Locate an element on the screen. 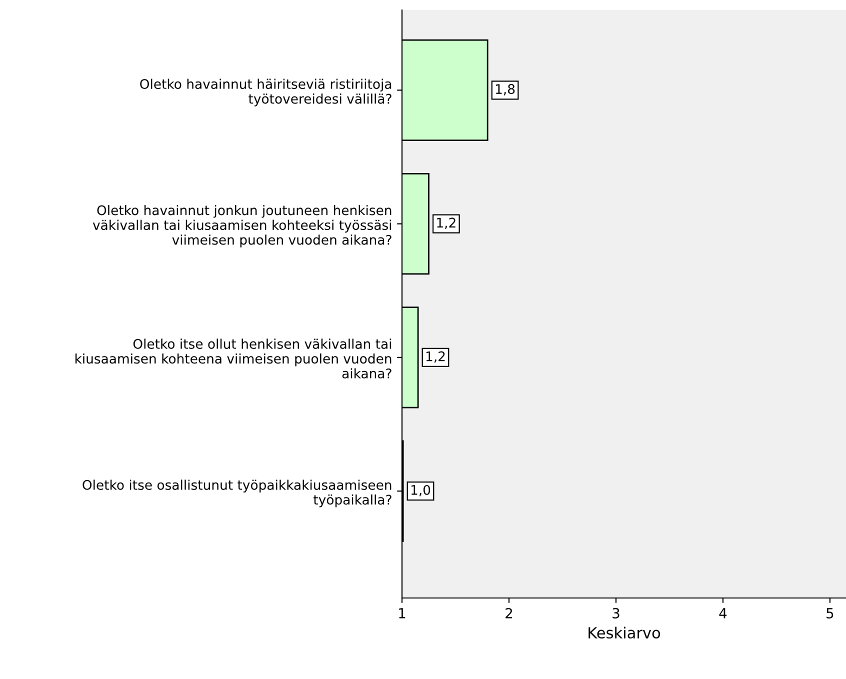 The image size is (846, 679). x-tick-label: 5 is located at coordinates (830, 613).